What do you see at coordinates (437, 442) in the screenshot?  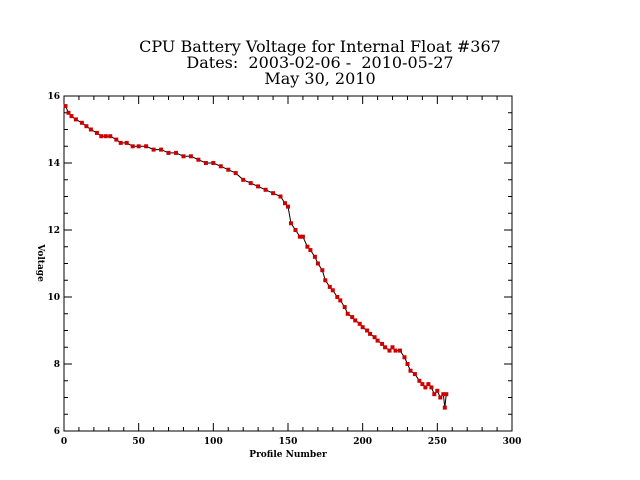 I see `x-tick-label: 250` at bounding box center [437, 442].